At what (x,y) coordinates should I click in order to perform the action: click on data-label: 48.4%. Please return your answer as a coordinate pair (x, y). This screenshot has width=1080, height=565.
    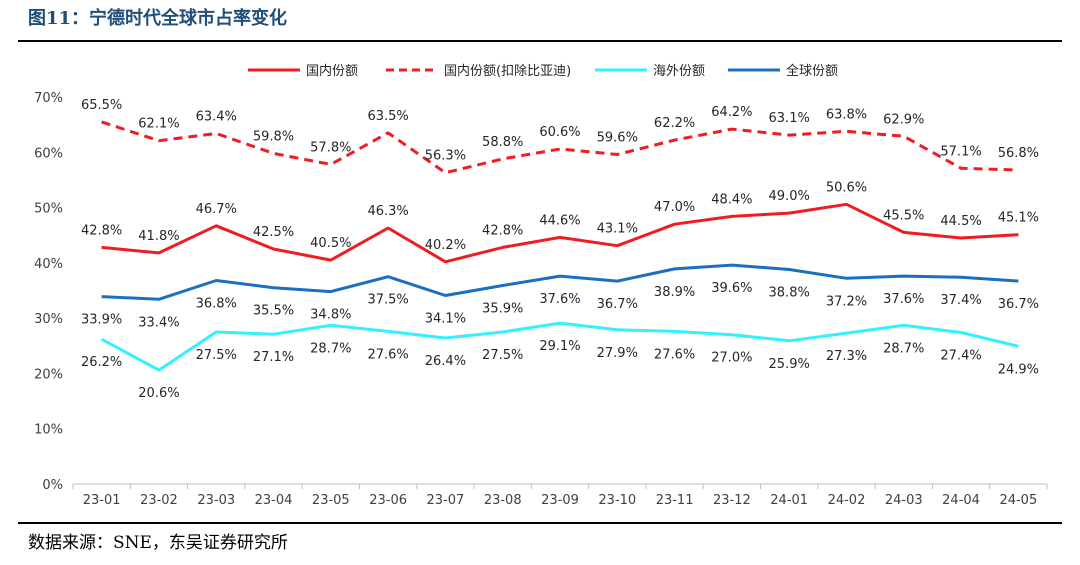
    Looking at the image, I should click on (731, 199).